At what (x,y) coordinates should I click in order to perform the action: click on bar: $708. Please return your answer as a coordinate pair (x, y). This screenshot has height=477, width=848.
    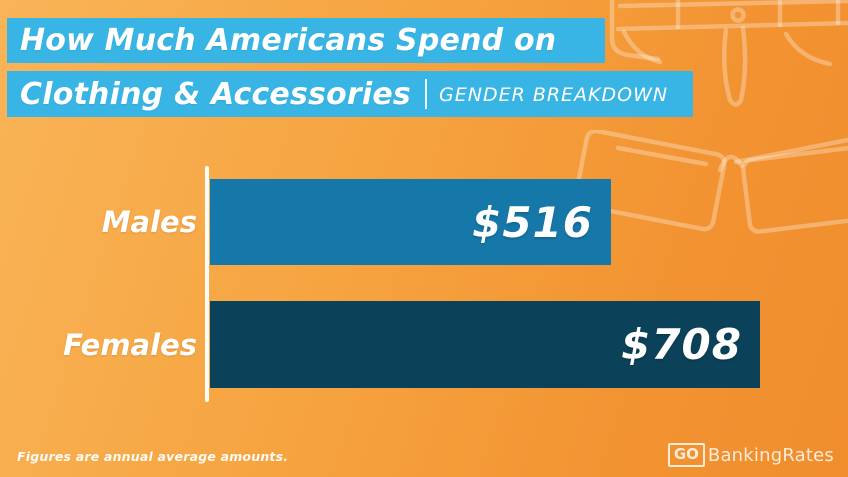
    Looking at the image, I should click on (485, 344).